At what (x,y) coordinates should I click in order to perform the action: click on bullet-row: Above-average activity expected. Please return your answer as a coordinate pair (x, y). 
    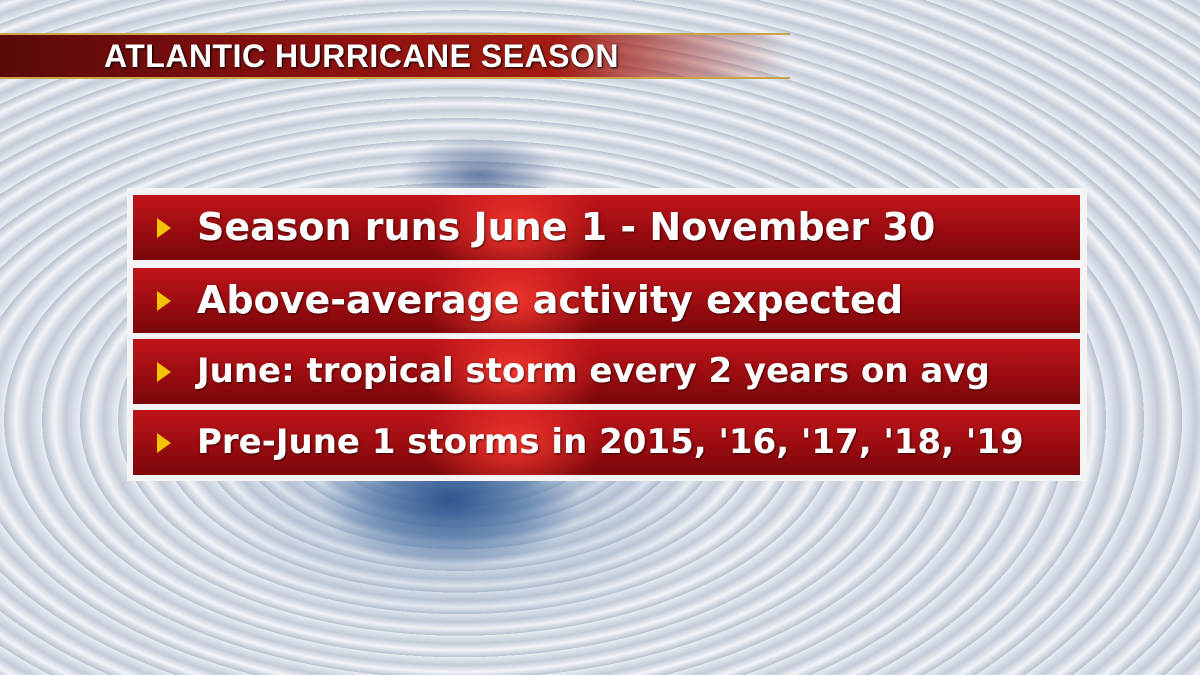
    Looking at the image, I should click on (606, 300).